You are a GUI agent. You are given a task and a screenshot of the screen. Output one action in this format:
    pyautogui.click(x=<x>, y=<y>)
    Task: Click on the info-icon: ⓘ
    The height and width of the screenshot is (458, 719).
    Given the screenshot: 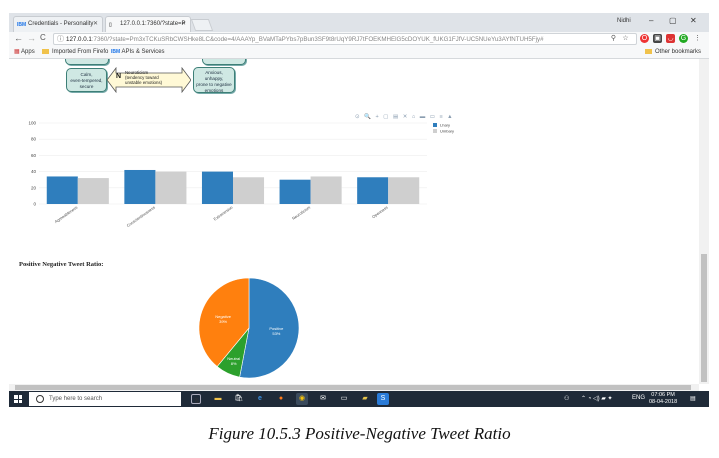 What is the action you would take?
    pyautogui.click(x=60, y=39)
    